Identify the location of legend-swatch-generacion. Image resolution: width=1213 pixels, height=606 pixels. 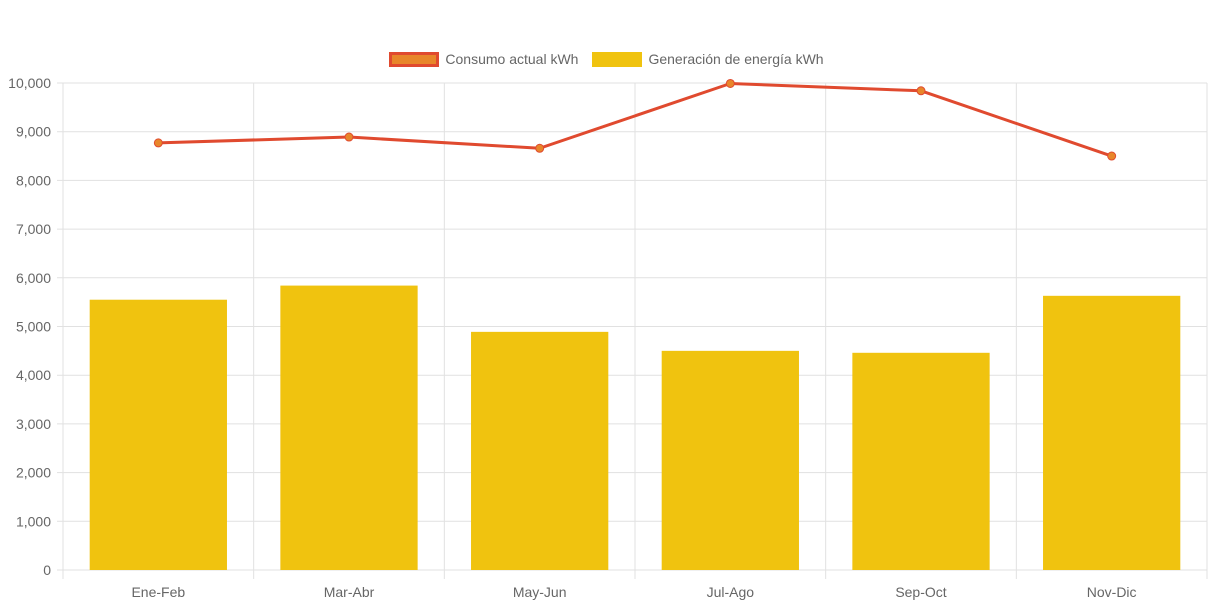
(617, 59).